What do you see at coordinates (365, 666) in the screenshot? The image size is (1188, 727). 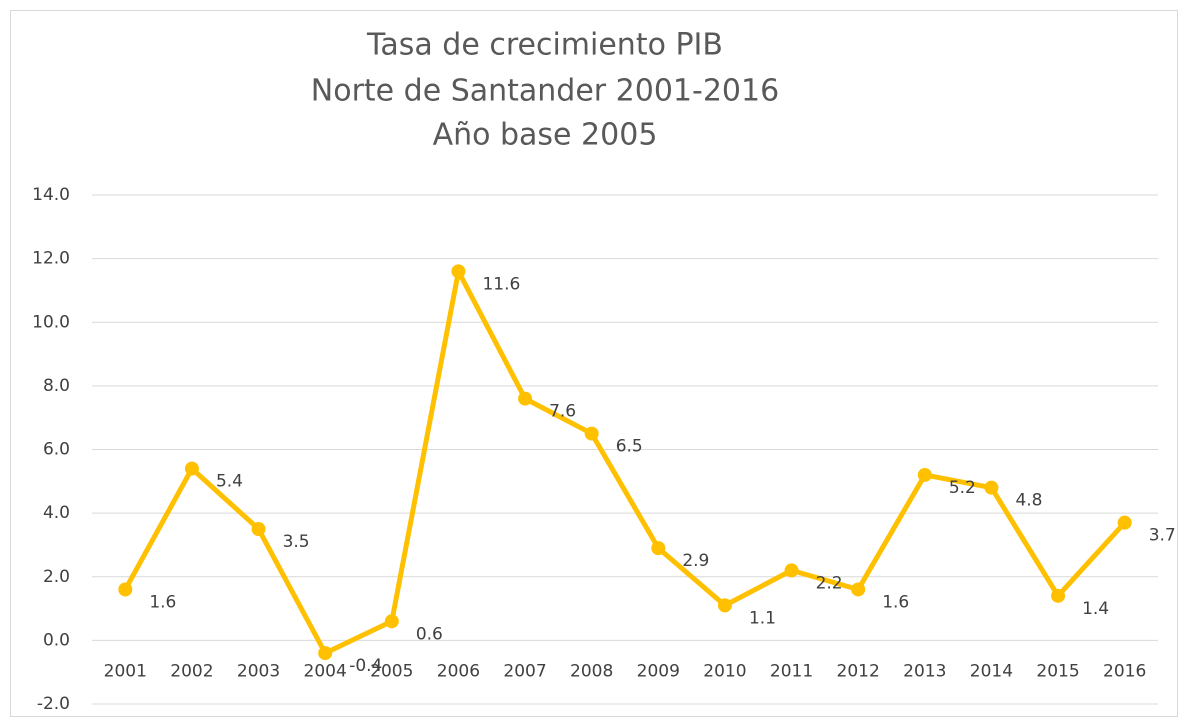 I see `data-label: -0.4` at bounding box center [365, 666].